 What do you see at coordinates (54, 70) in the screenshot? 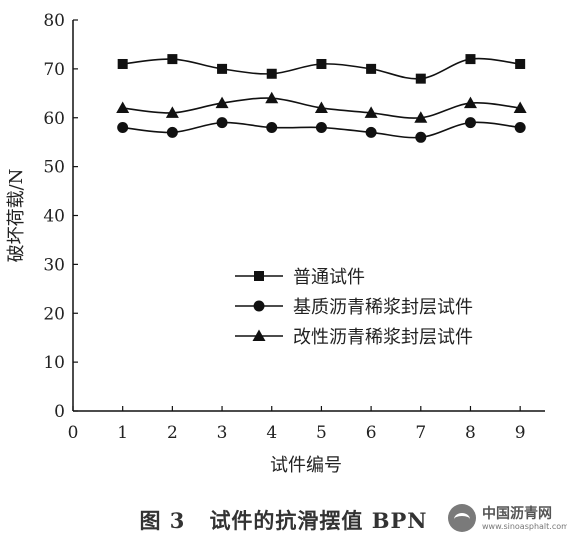
I see `y-tick-label: 70` at bounding box center [54, 70].